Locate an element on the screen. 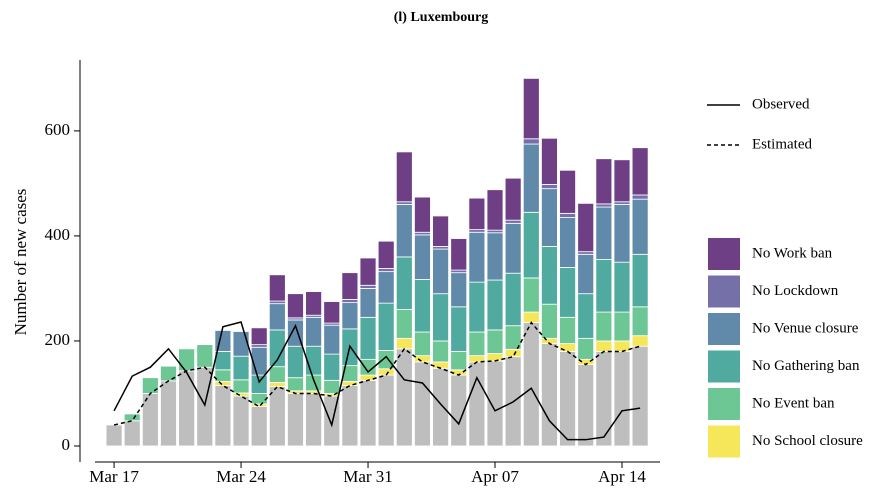 The image size is (882, 500). legend-label: No Venue closure is located at coordinates (805, 328).